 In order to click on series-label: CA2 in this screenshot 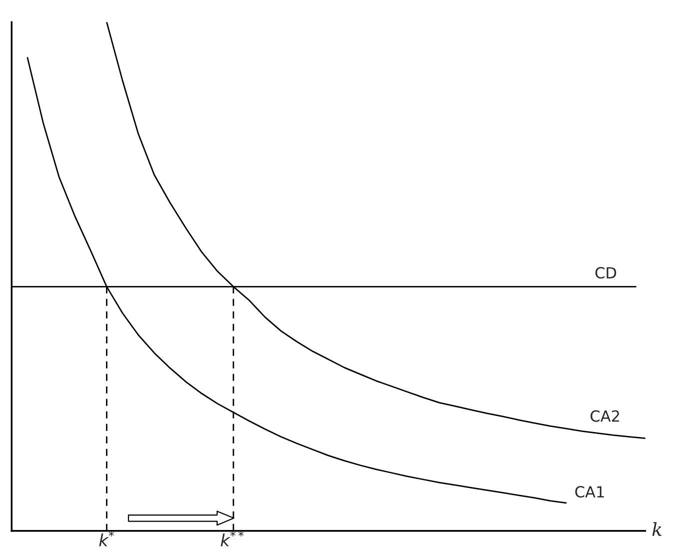, I will do `click(605, 416)`.